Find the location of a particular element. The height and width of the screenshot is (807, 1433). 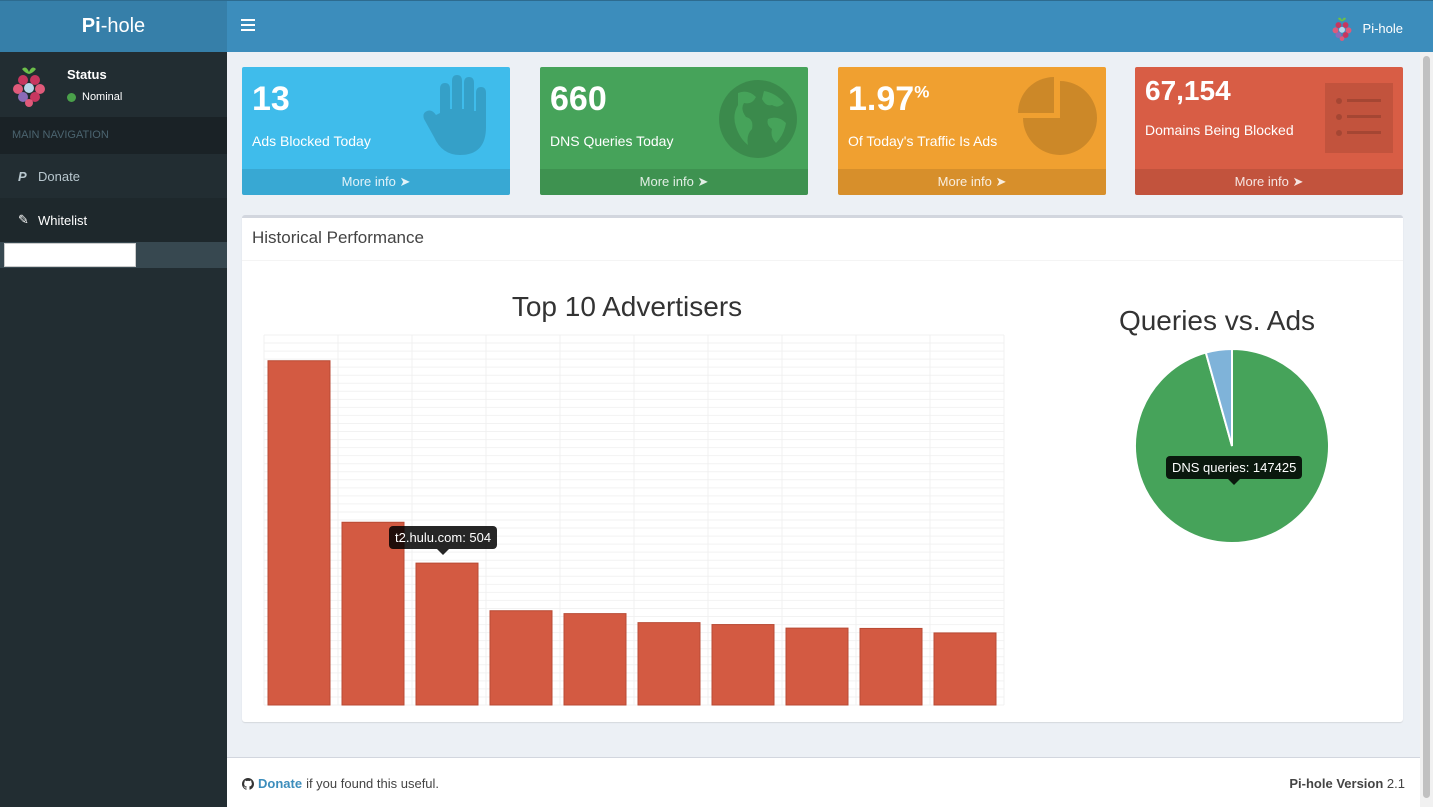

stat-unit: % is located at coordinates (922, 92).